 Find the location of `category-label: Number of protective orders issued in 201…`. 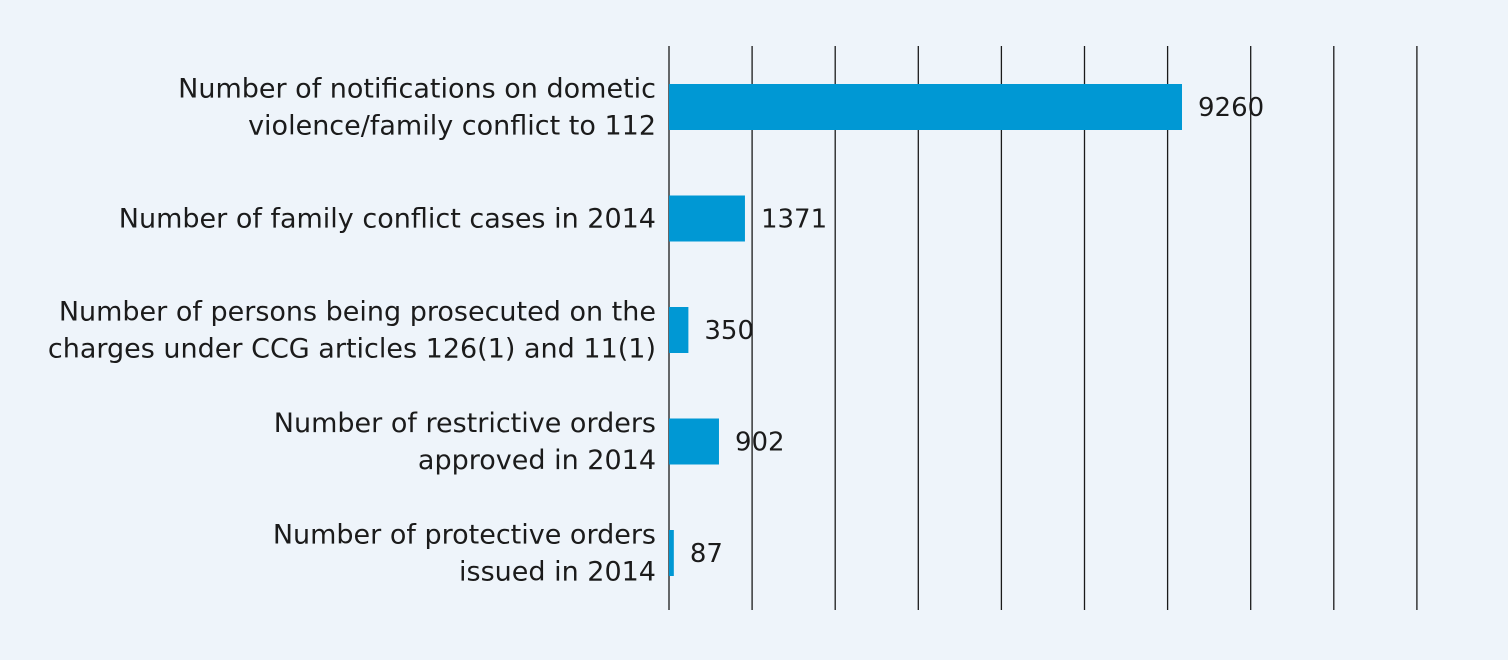

category-label: Number of protective orders issued in 201… is located at coordinates (464, 554).